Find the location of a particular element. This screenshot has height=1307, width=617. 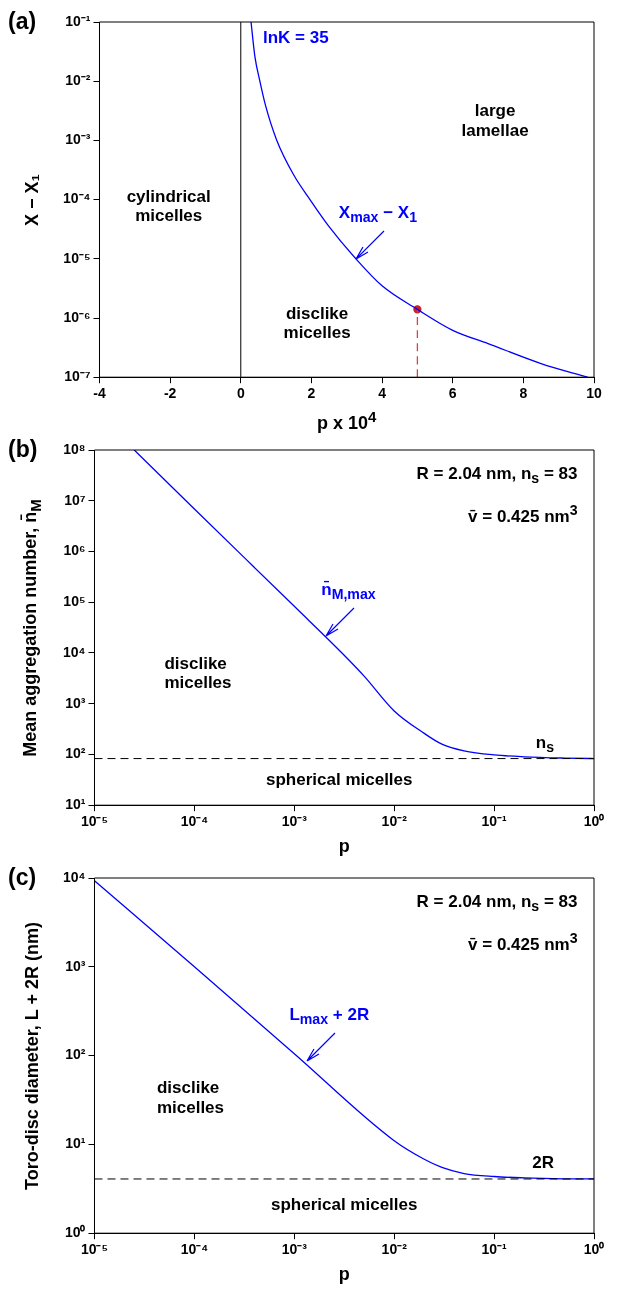

y-tick-label: 10⁻⁶ is located at coordinates (77, 316).